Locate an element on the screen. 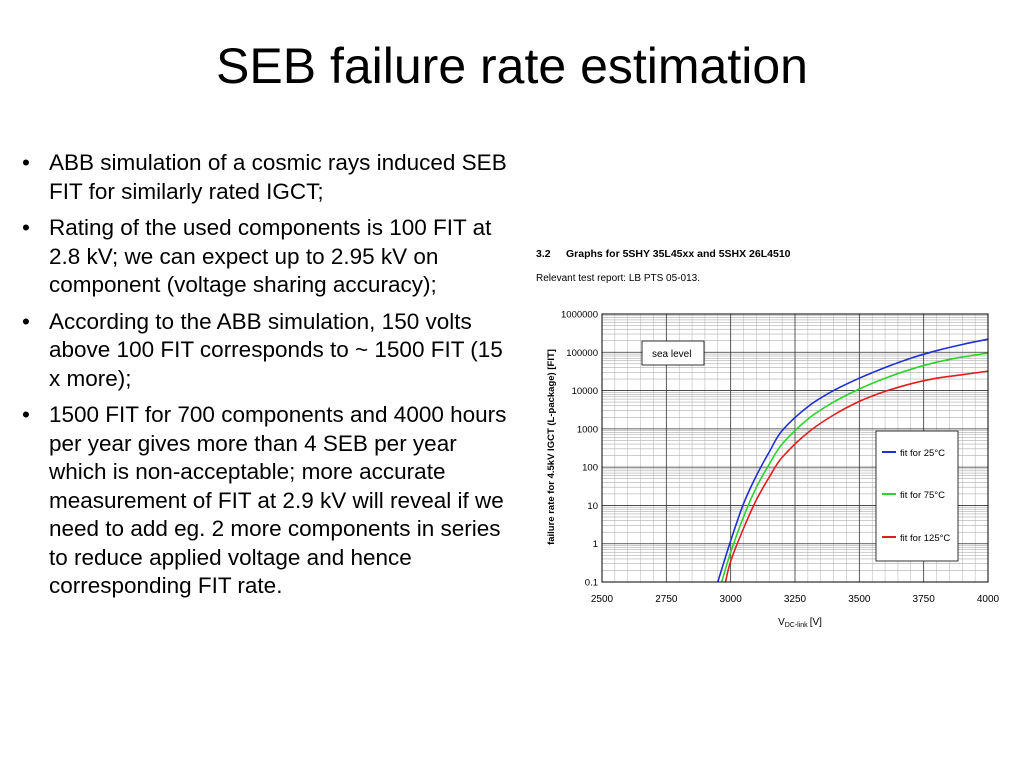 This screenshot has width=1024, height=768. y-tick-label: 1000000 is located at coordinates (579, 315).